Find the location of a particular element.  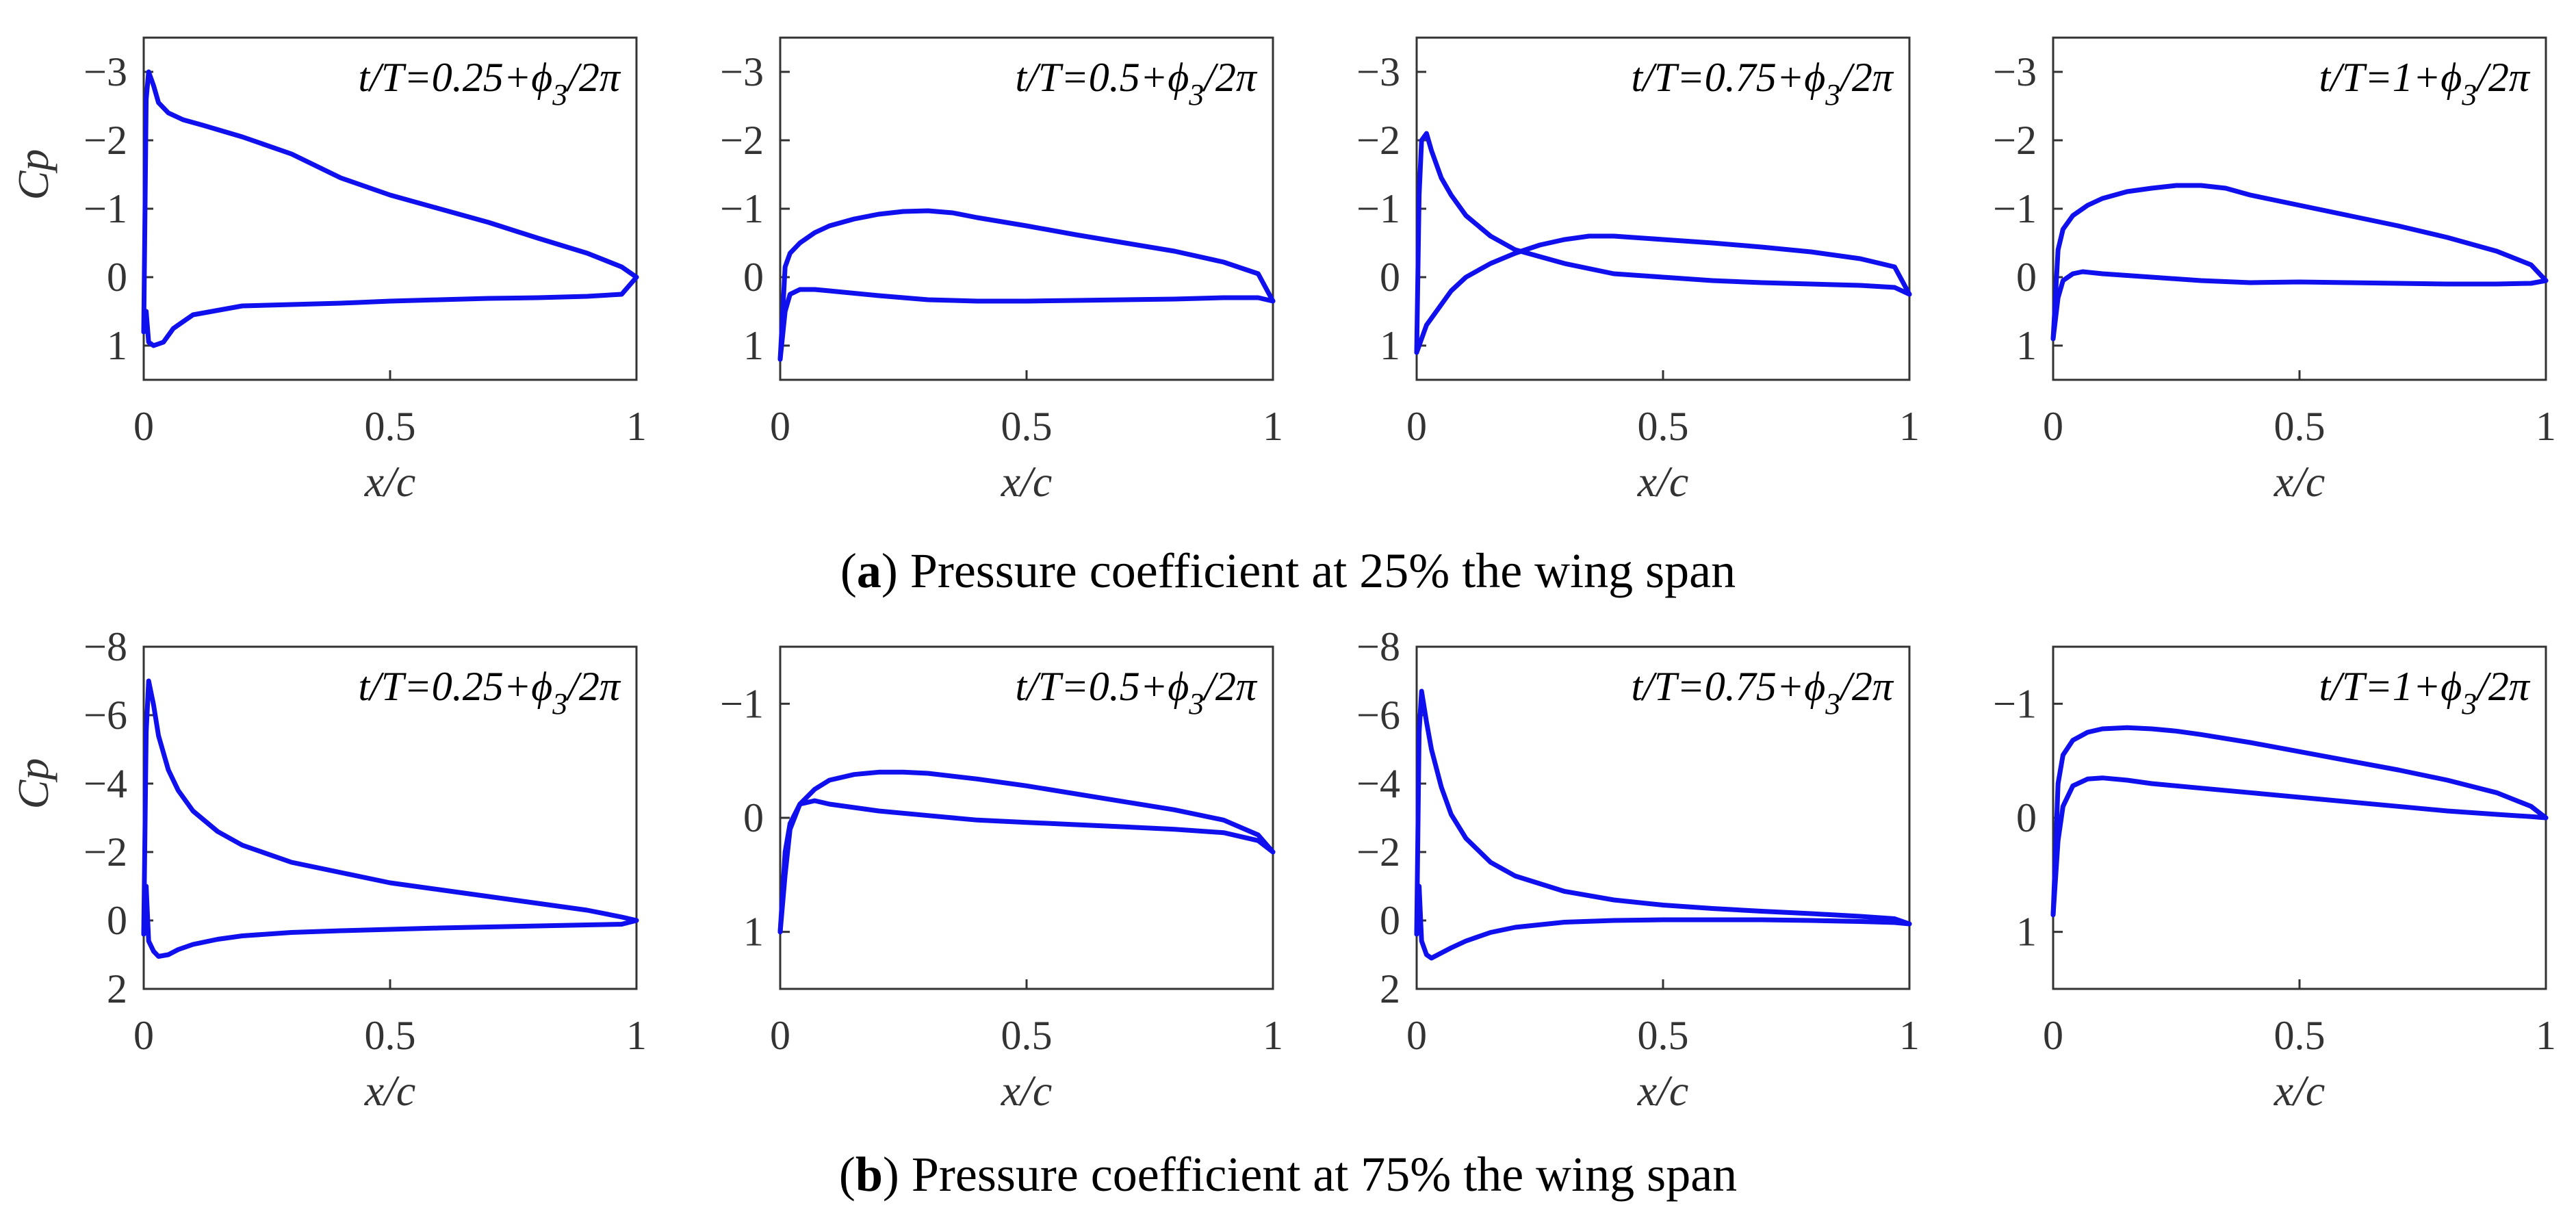

panel-annotation: t/T=0.5+ϕ3/2π is located at coordinates (1137, 692).